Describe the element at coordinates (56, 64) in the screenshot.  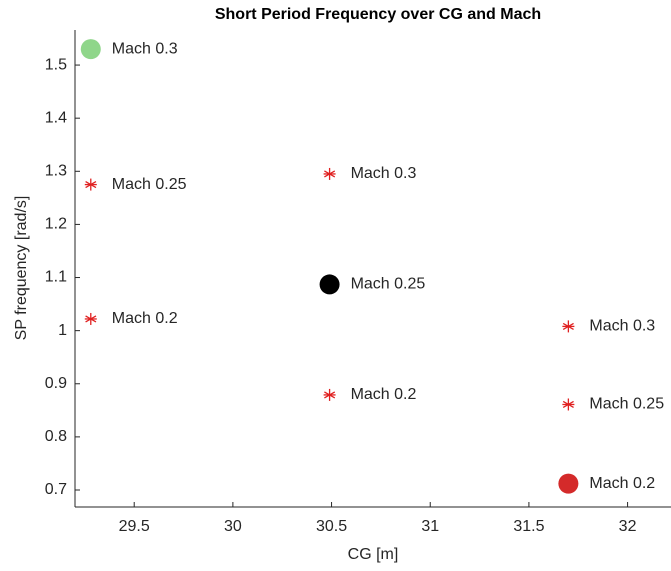
I see `y-tick-label: 1.5` at that location.